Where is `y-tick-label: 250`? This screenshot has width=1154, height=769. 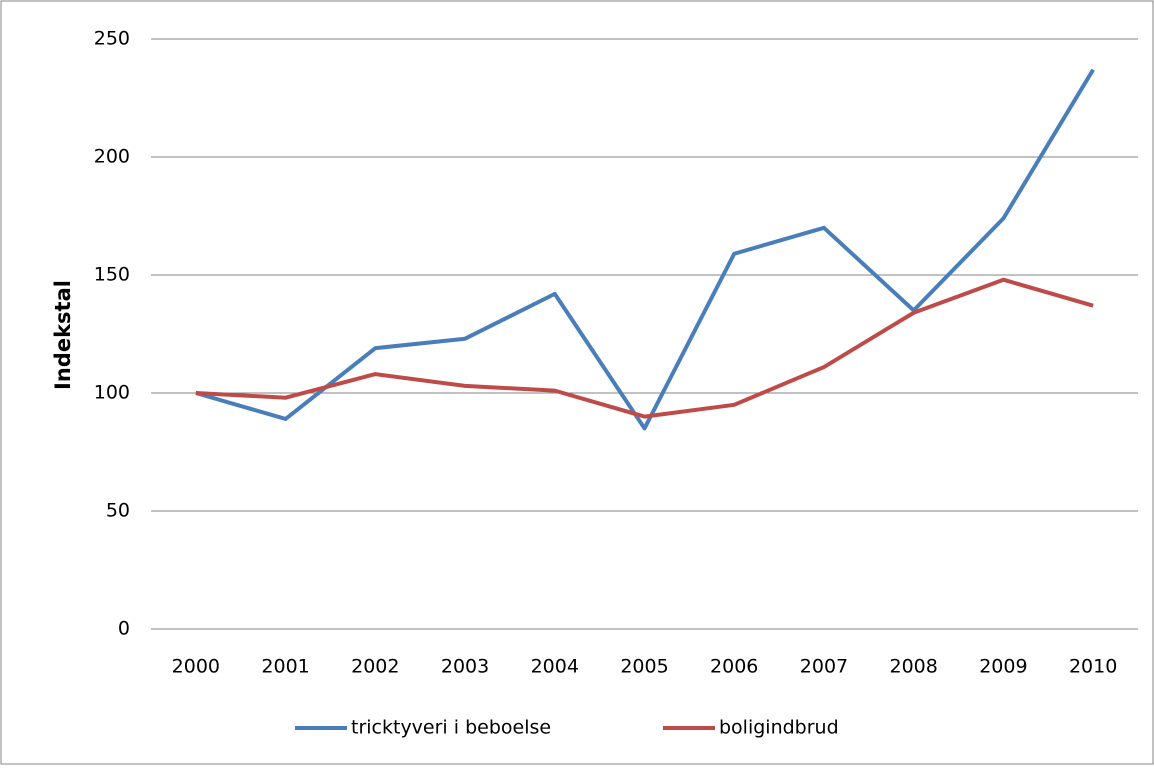 y-tick-label: 250 is located at coordinates (112, 39).